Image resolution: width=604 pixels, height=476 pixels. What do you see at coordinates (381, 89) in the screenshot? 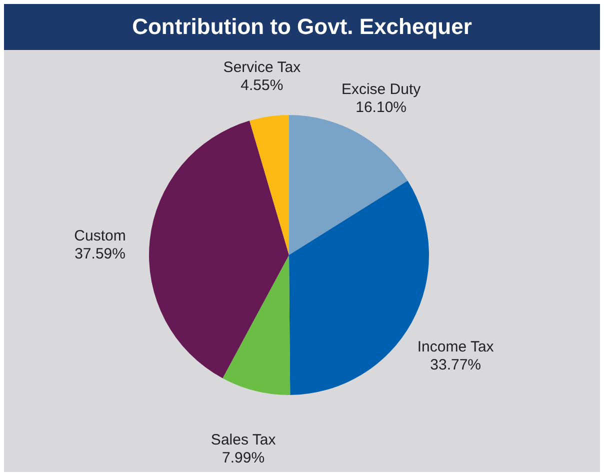
I see `slice-label: Excise Duty` at bounding box center [381, 89].